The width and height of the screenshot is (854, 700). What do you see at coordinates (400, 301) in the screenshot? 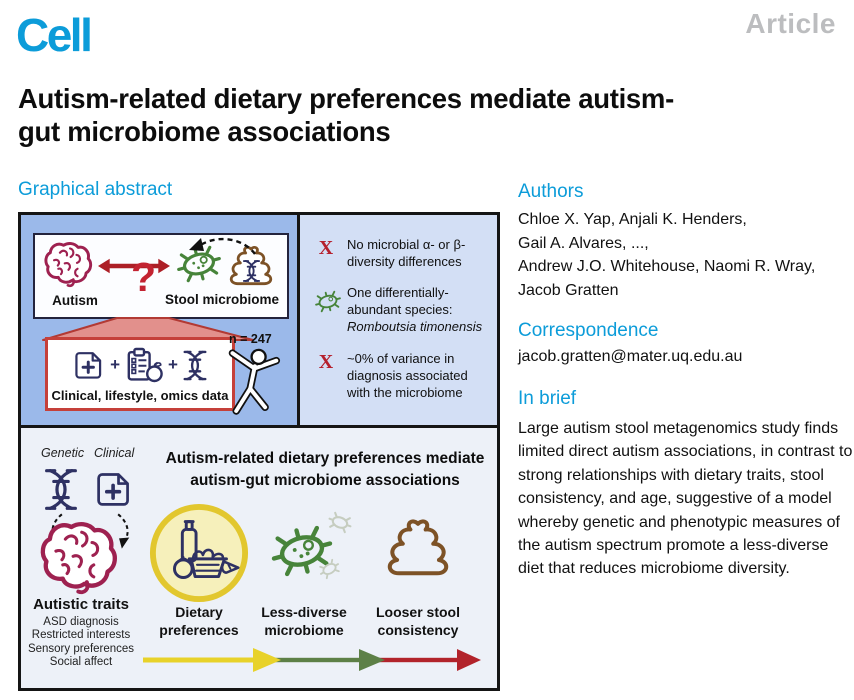
I see `finding-text-main: One differentially-abundant species:` at bounding box center [400, 301].